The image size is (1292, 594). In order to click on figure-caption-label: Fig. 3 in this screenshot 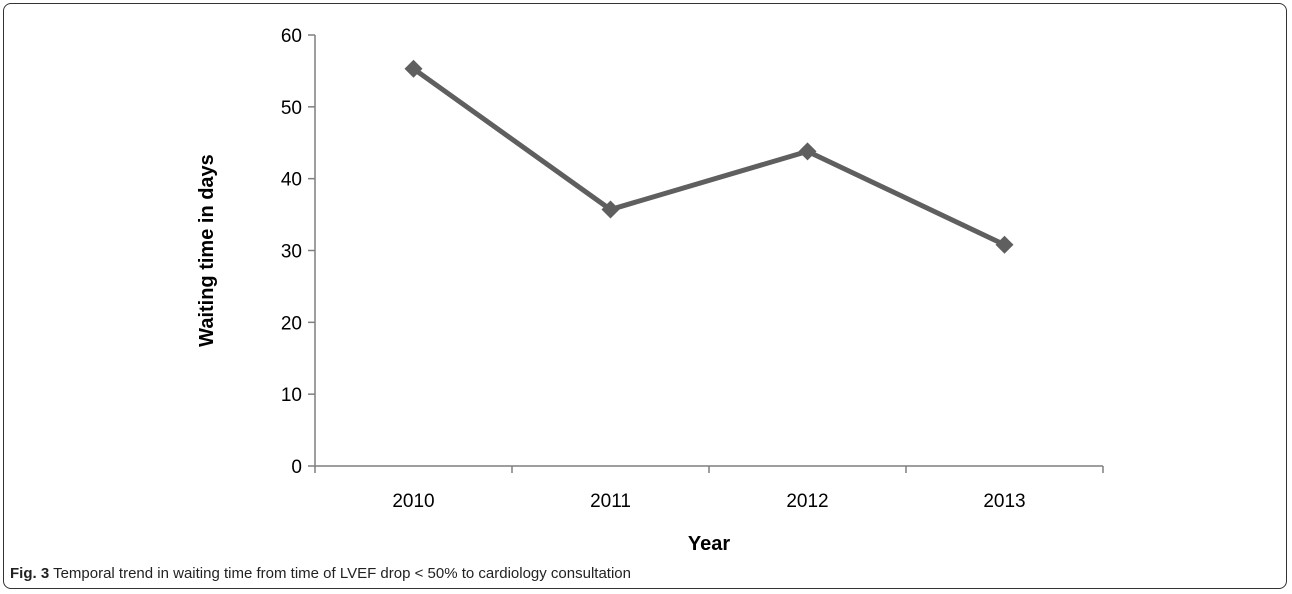, I will do `click(30, 573)`.